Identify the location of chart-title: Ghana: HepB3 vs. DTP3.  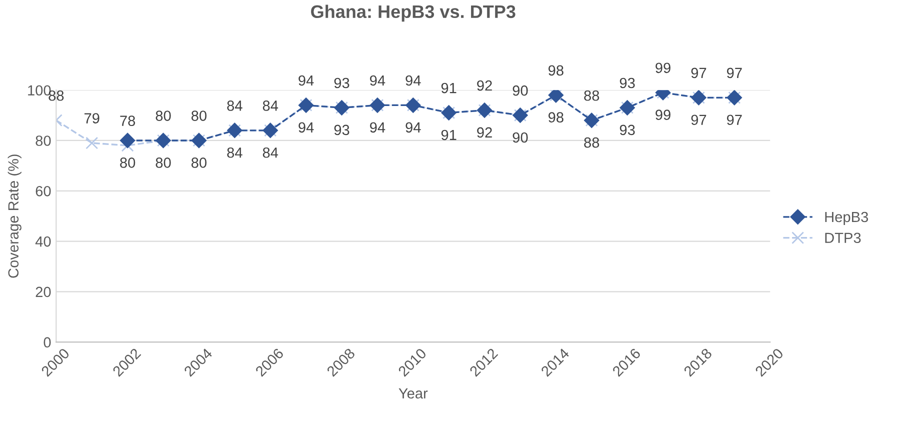
(413, 13).